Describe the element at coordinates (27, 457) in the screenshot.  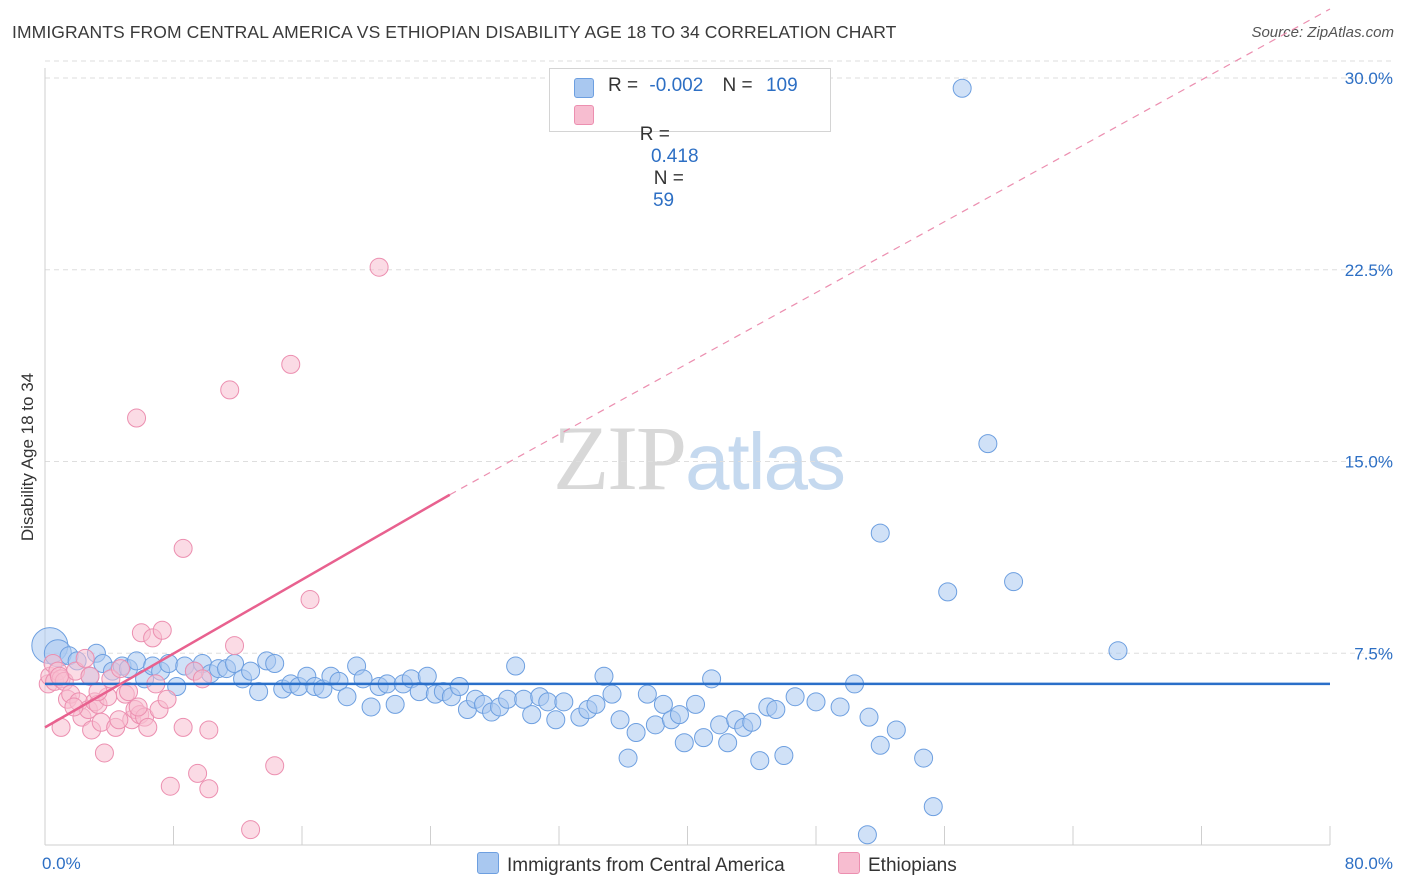
I see `y-axis-label: Disability Age 18 to 34` at that location.